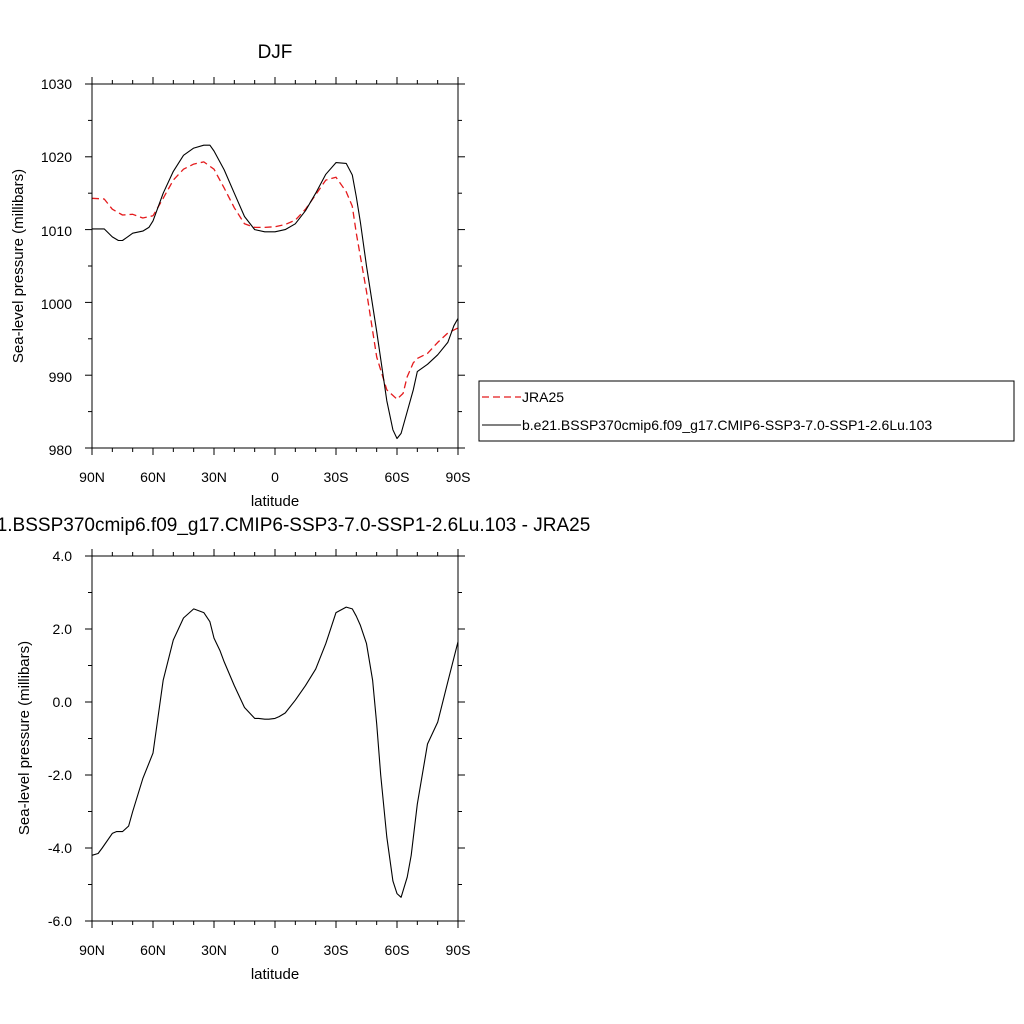  What do you see at coordinates (56, 267) in the screenshot?
I see `top-y-tick-labels: 980 990 1000 1010 1020 1030` at bounding box center [56, 267].